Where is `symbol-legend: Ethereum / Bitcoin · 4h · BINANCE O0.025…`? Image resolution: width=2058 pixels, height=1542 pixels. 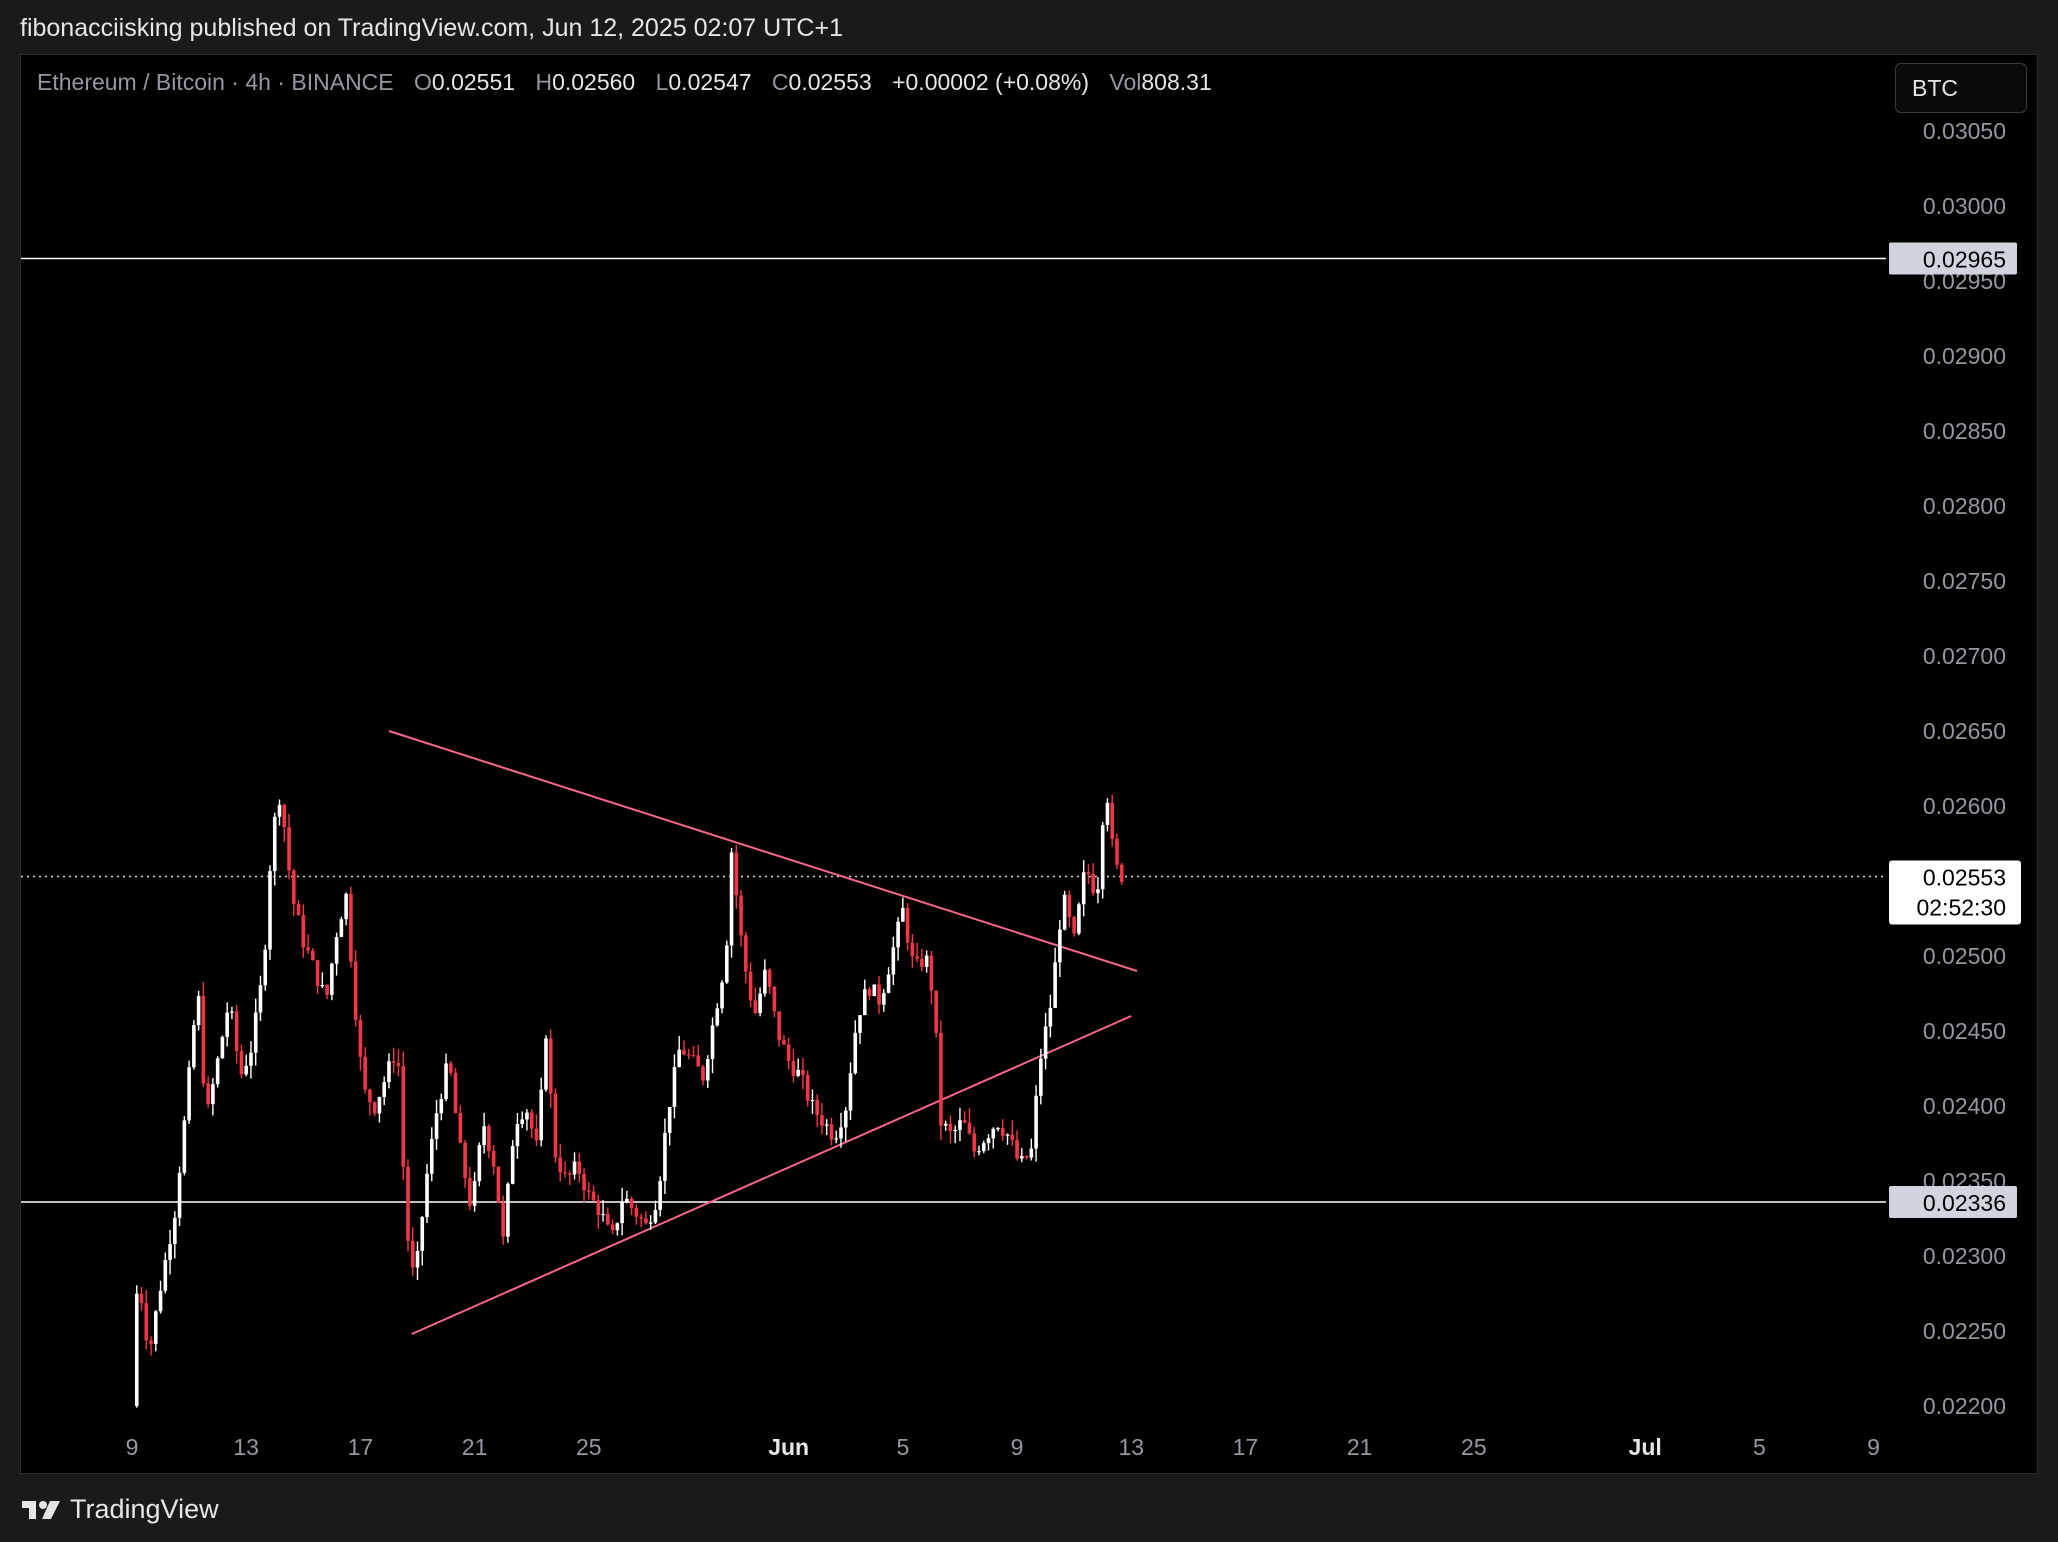
symbol-legend: Ethereum / Bitcoin · 4h · BINANCE O0.025… is located at coordinates (624, 82).